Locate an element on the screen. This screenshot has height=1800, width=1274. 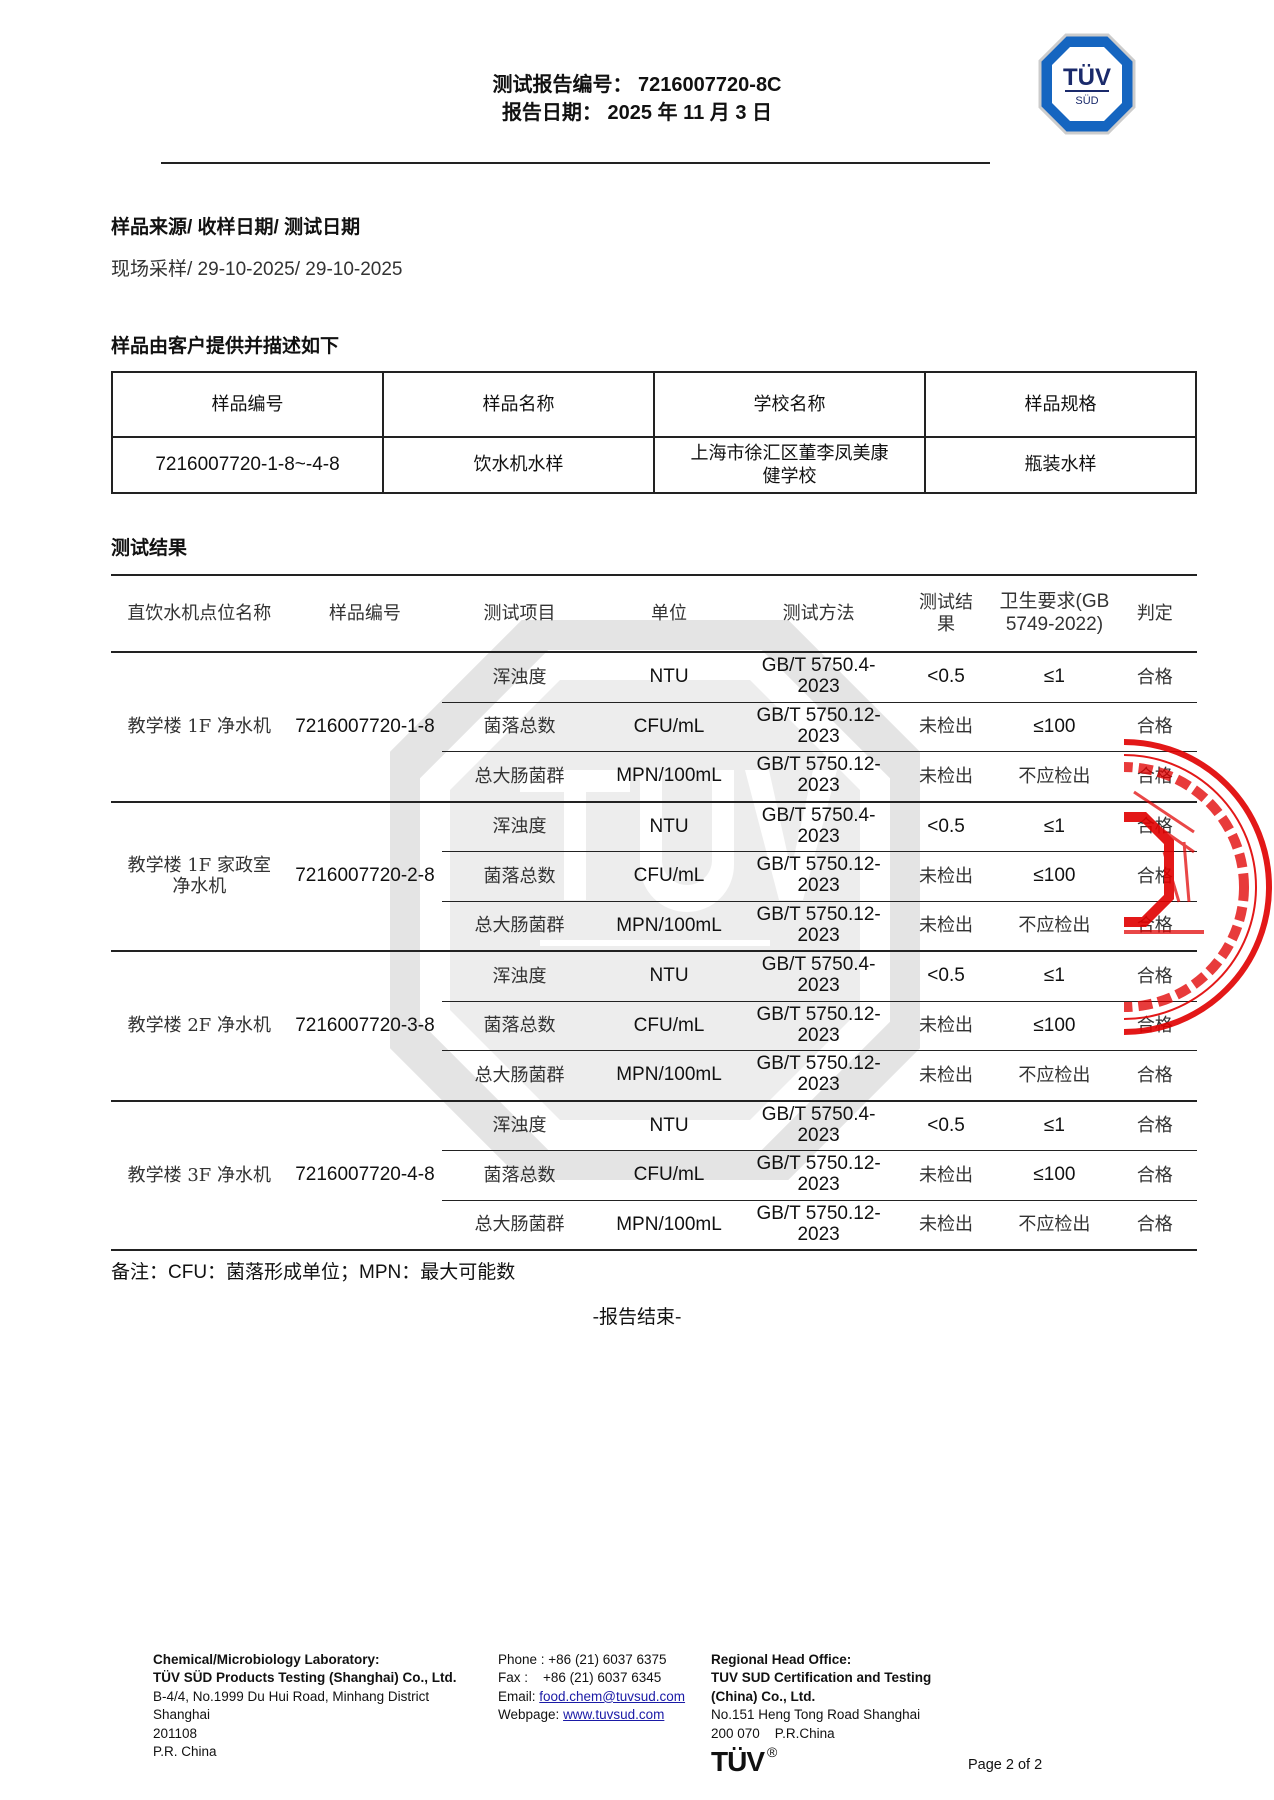
report-number-line: 测试报告编号： 7216007720-8C is located at coordinates (637, 82).